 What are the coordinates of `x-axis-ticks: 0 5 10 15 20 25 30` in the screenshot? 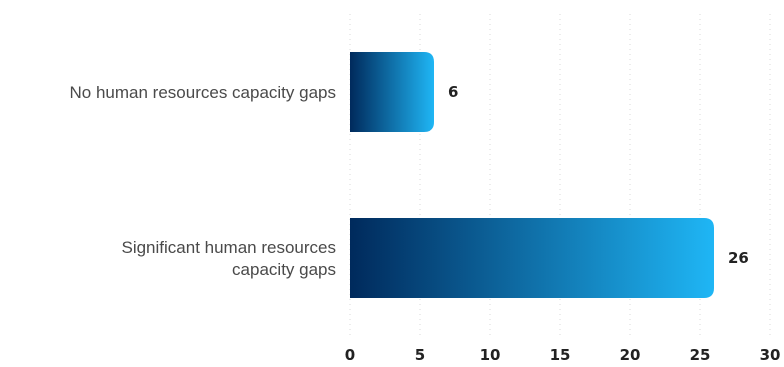 It's located at (563, 355).